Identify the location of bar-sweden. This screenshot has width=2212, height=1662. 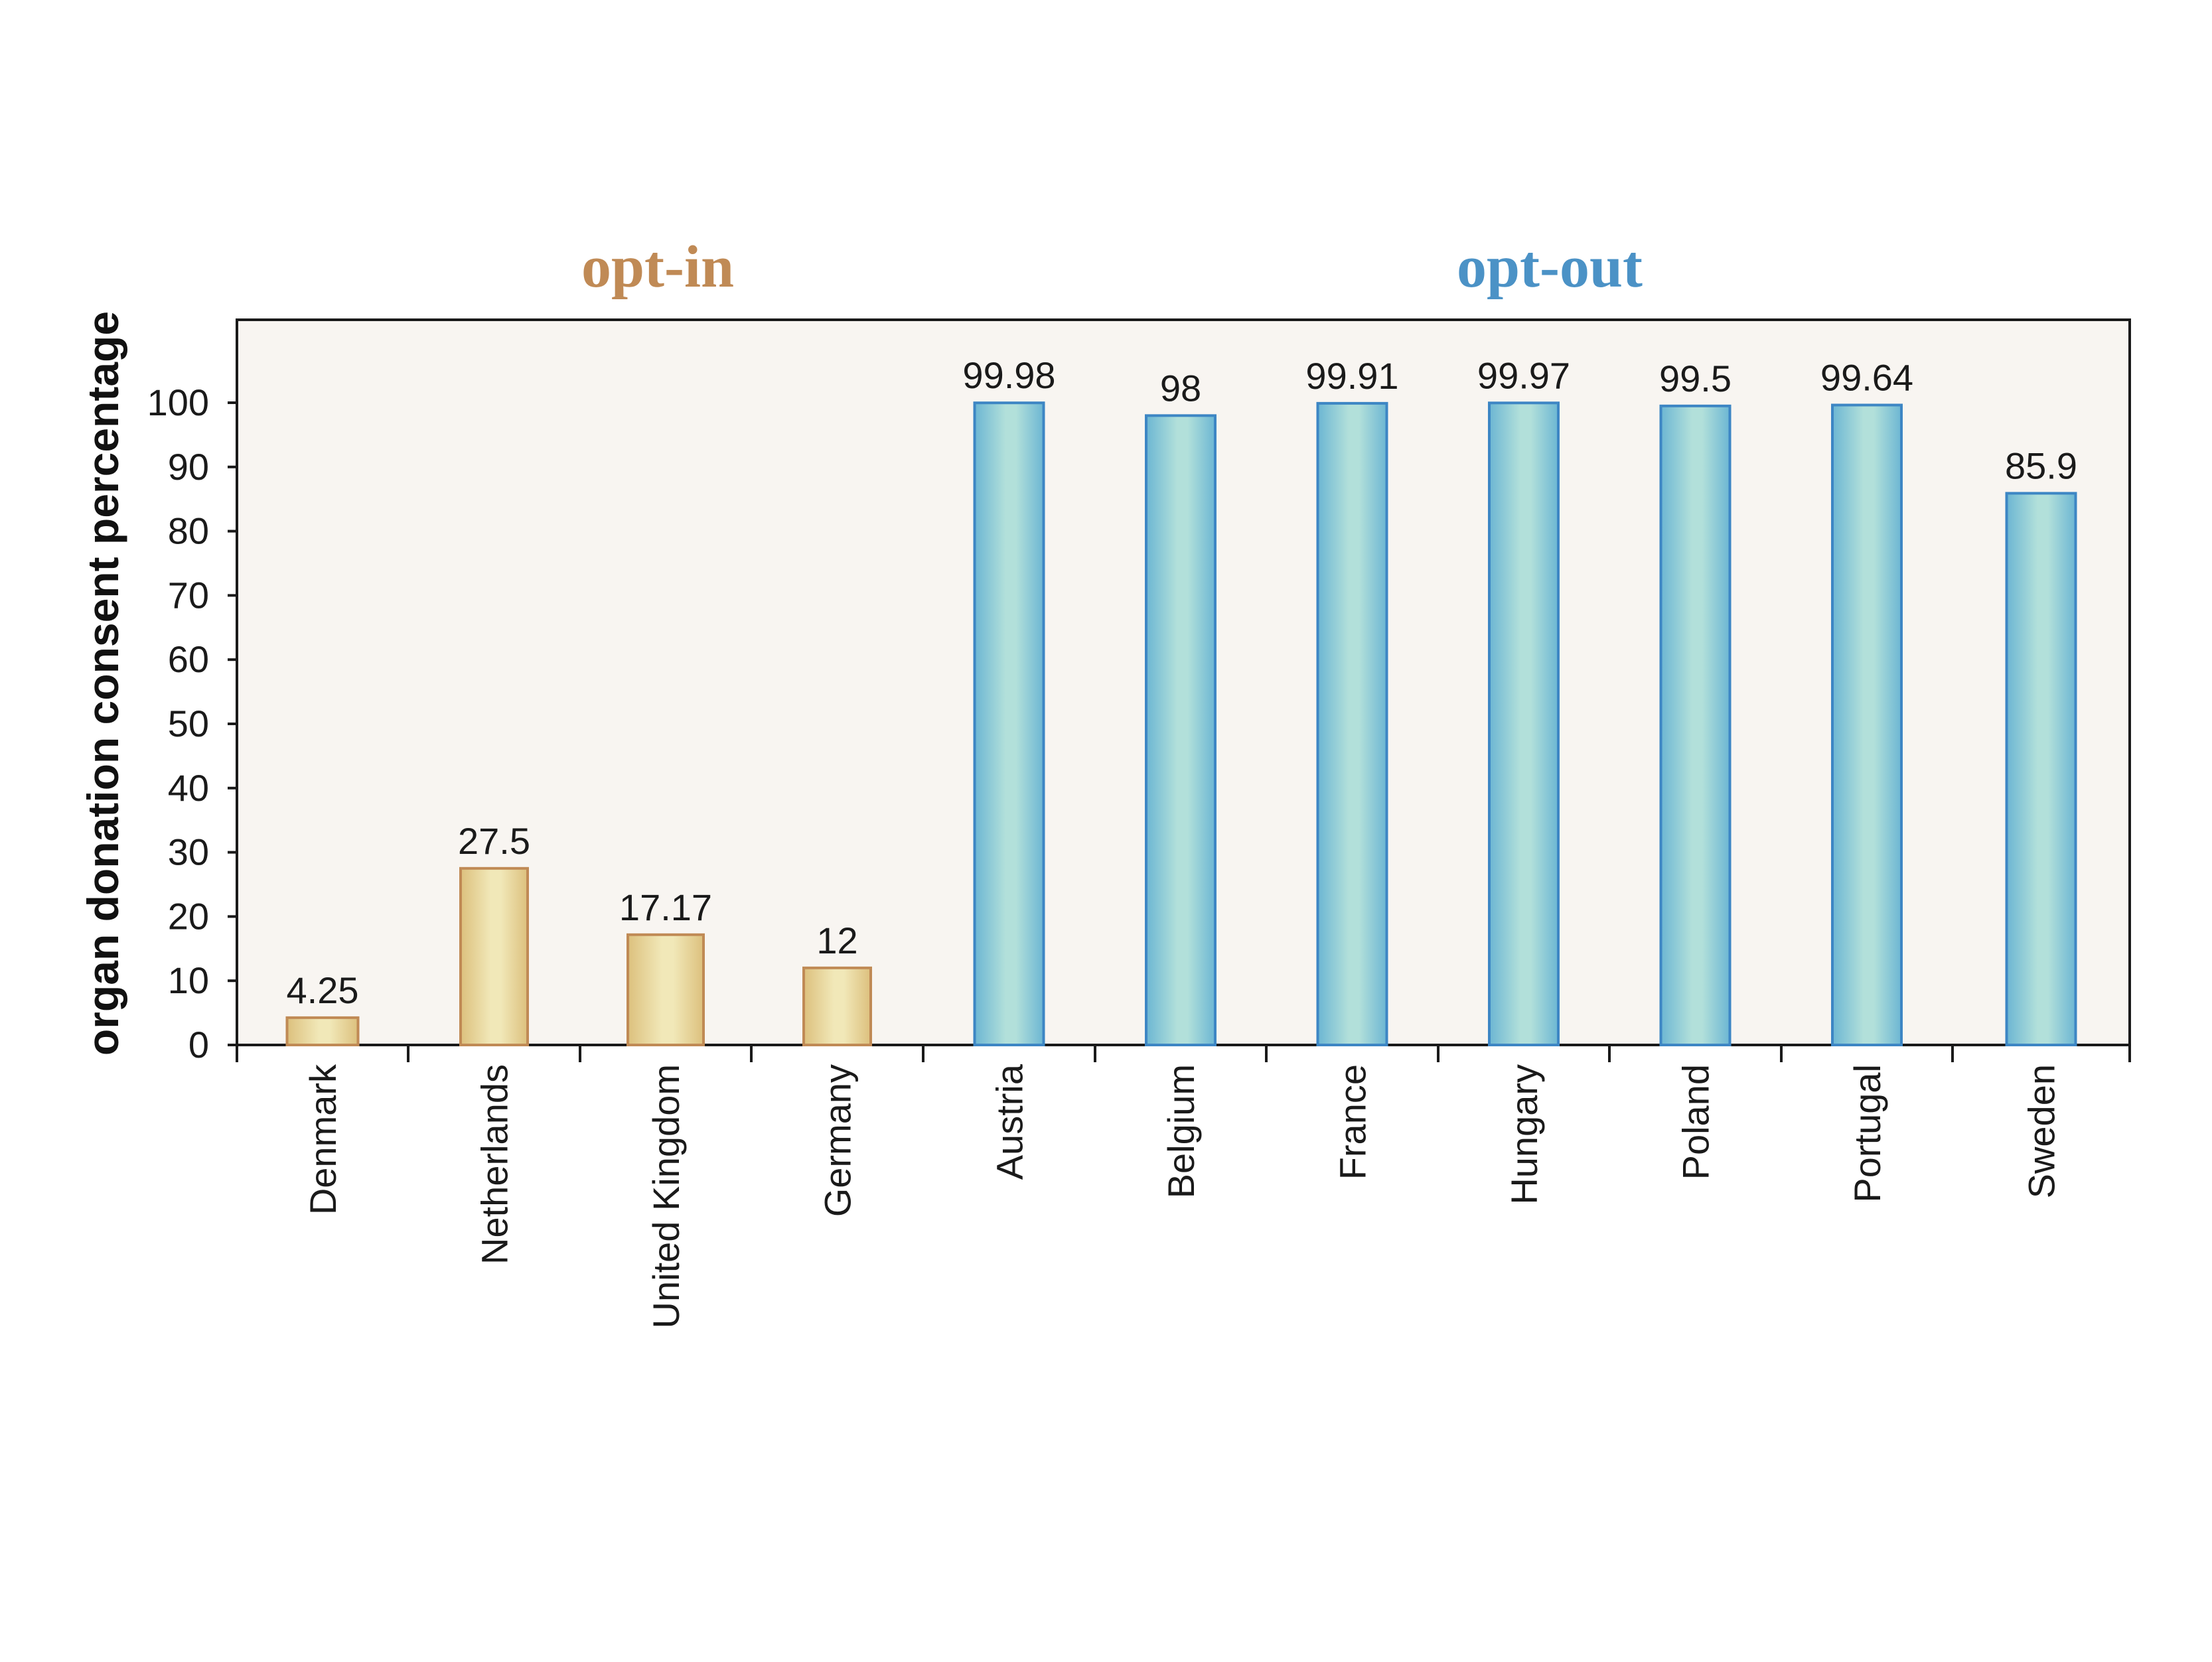
(2041, 769).